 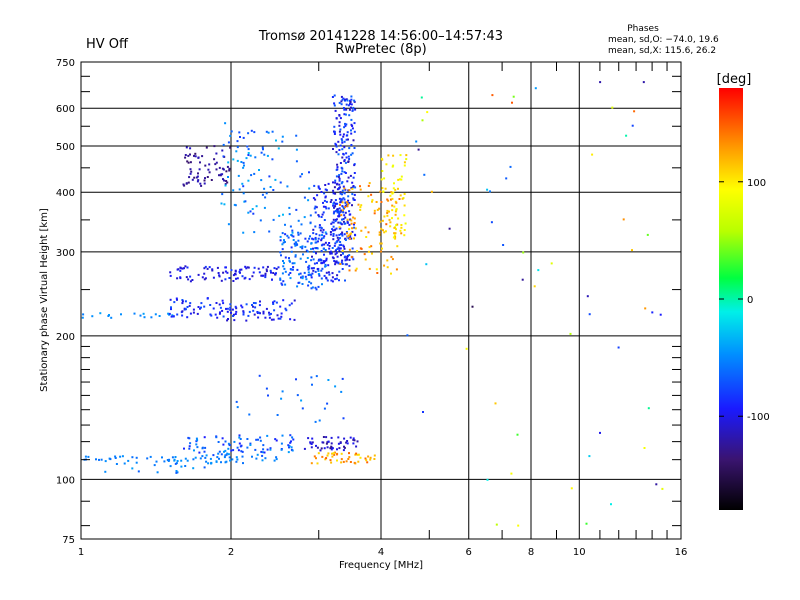 I want to click on y-tick-label: 200, so click(x=65, y=337).